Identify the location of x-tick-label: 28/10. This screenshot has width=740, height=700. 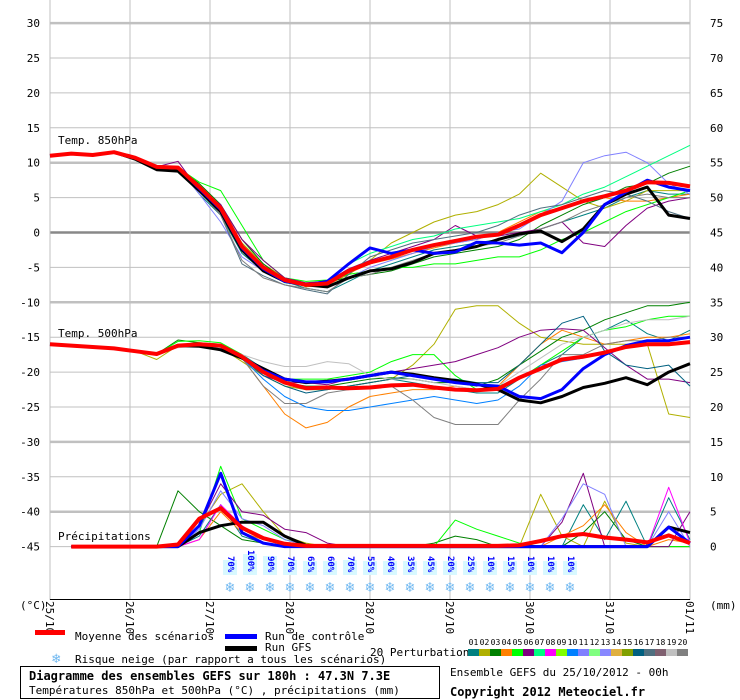
(369, 618).